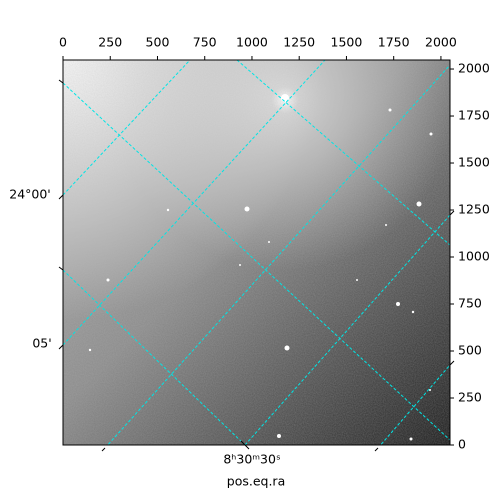  Describe the element at coordinates (256, 481) in the screenshot. I see `x-axis-label: pos.eq.ra` at that location.